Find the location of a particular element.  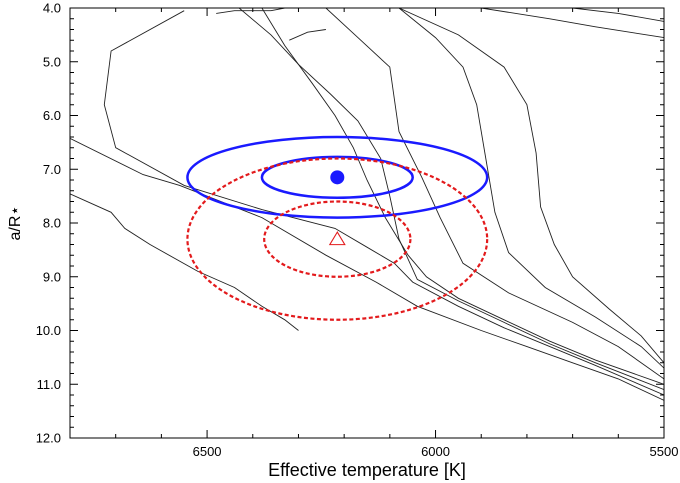

y-tick-label: 7.0 is located at coordinates (52, 169).